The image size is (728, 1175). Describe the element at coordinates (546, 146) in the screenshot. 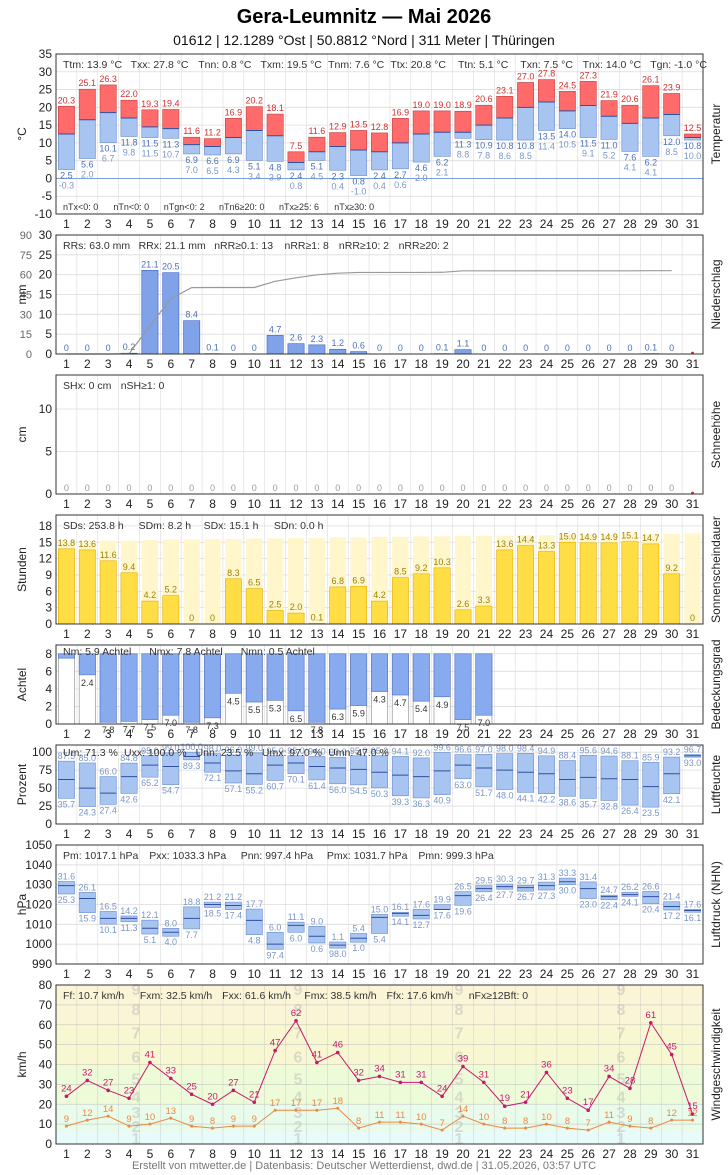

I see `temp-ground-label: 11.4` at that location.